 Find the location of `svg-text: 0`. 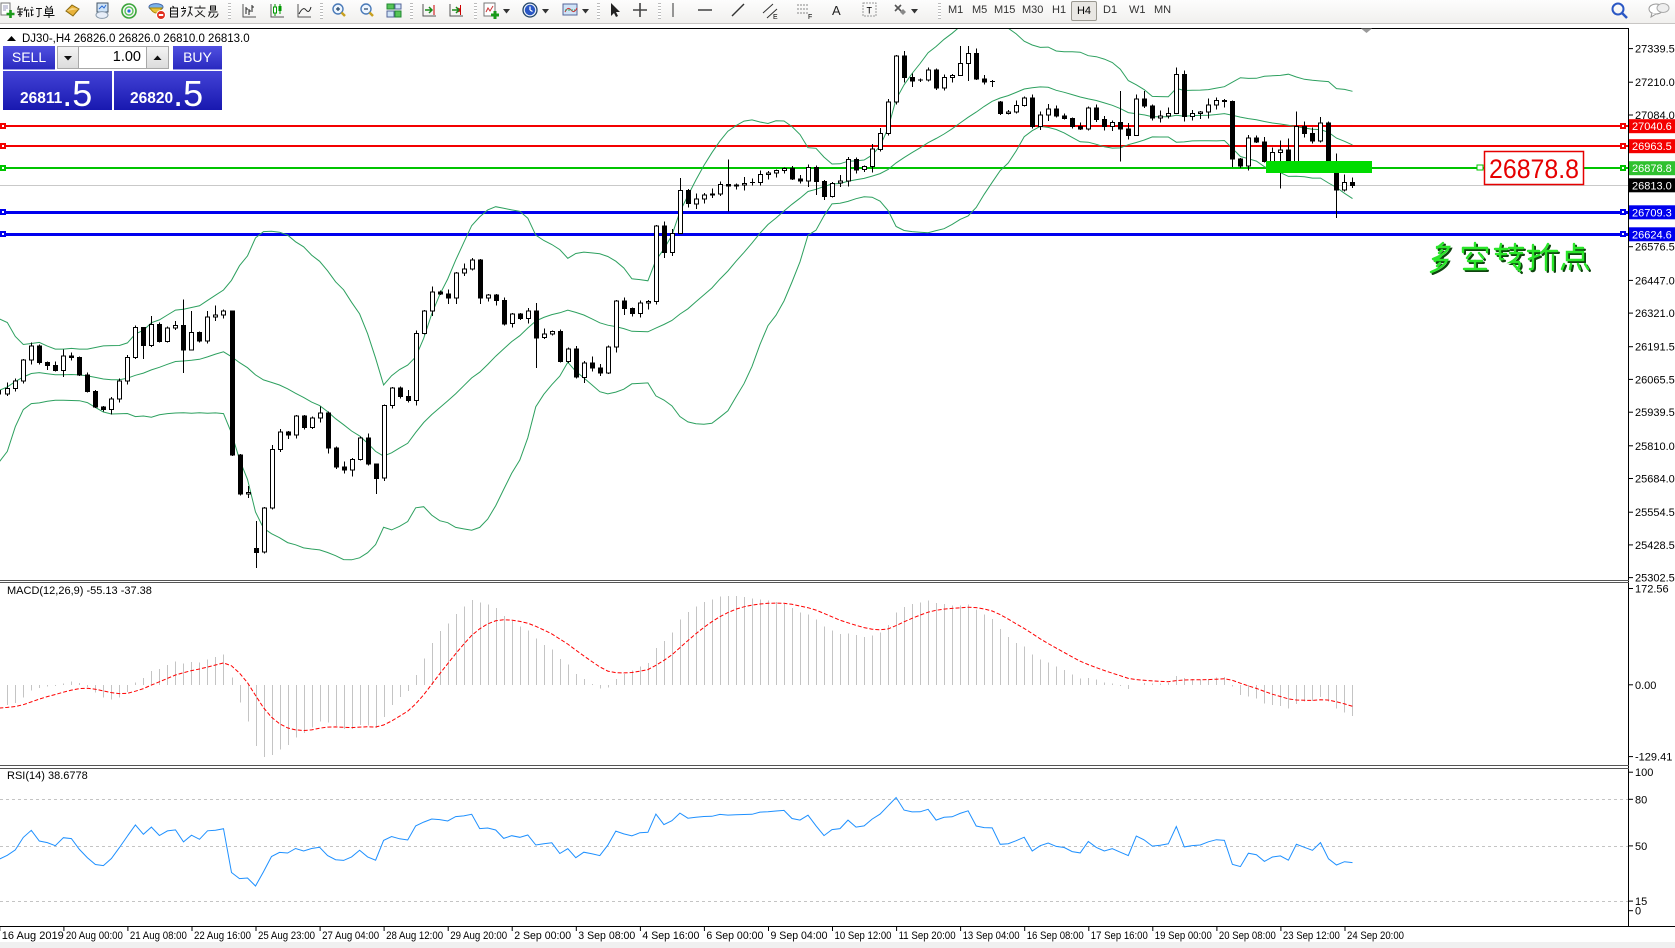

svg-text: 0 is located at coordinates (1638, 912).